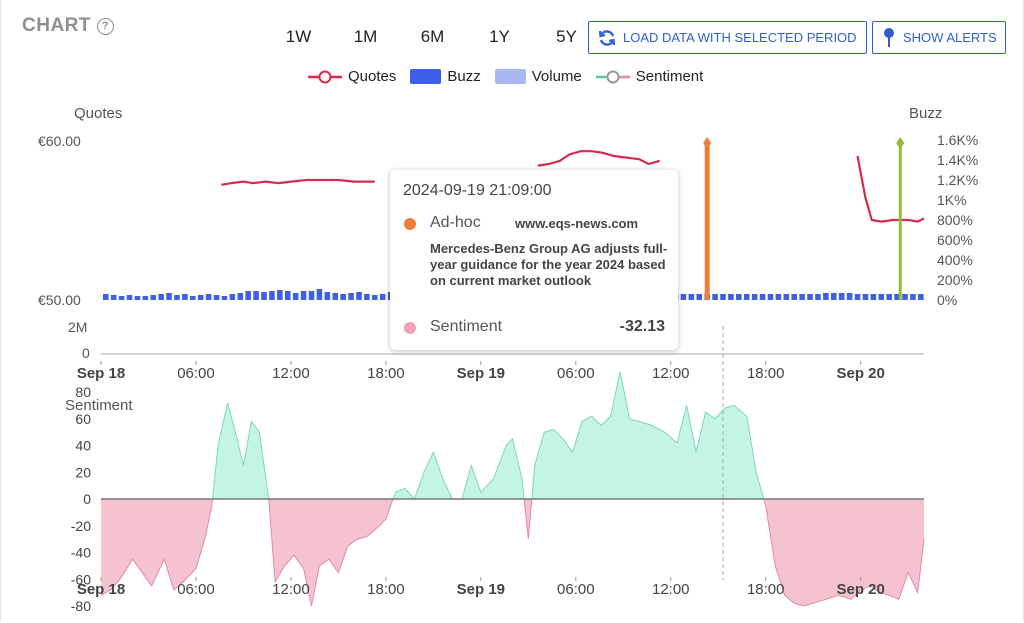  I want to click on tooltip-sentiment-value: -32.13, so click(642, 326).